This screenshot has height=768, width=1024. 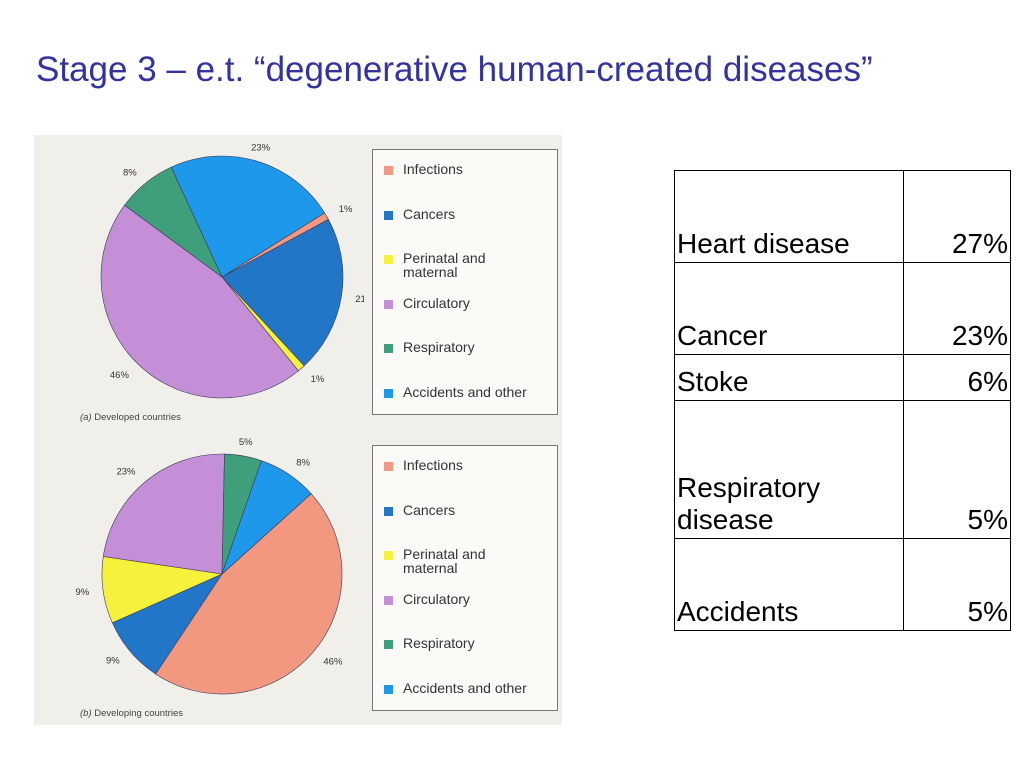 What do you see at coordinates (137, 417) in the screenshot?
I see `caption-text: Developed countries` at bounding box center [137, 417].